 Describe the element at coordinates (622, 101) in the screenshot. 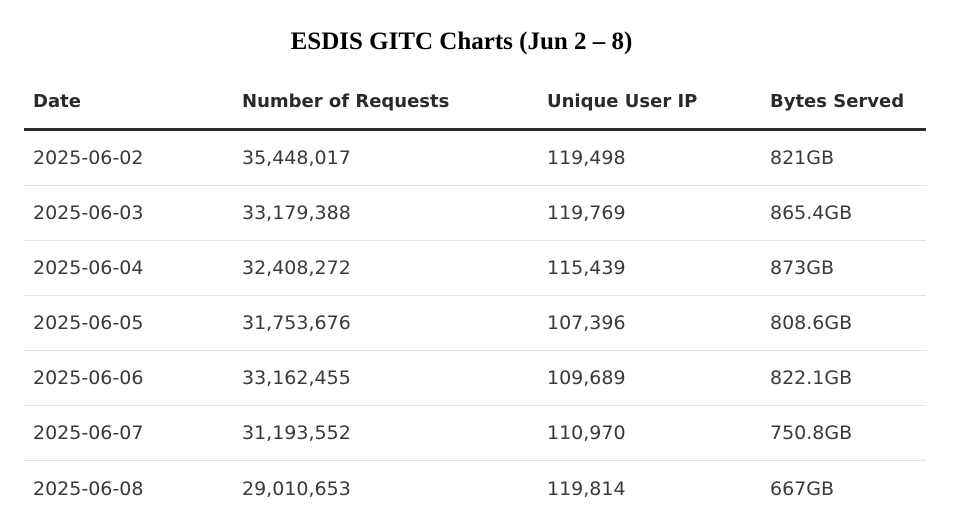

I see `column-header-unique-ip: Unique User IP` at that location.